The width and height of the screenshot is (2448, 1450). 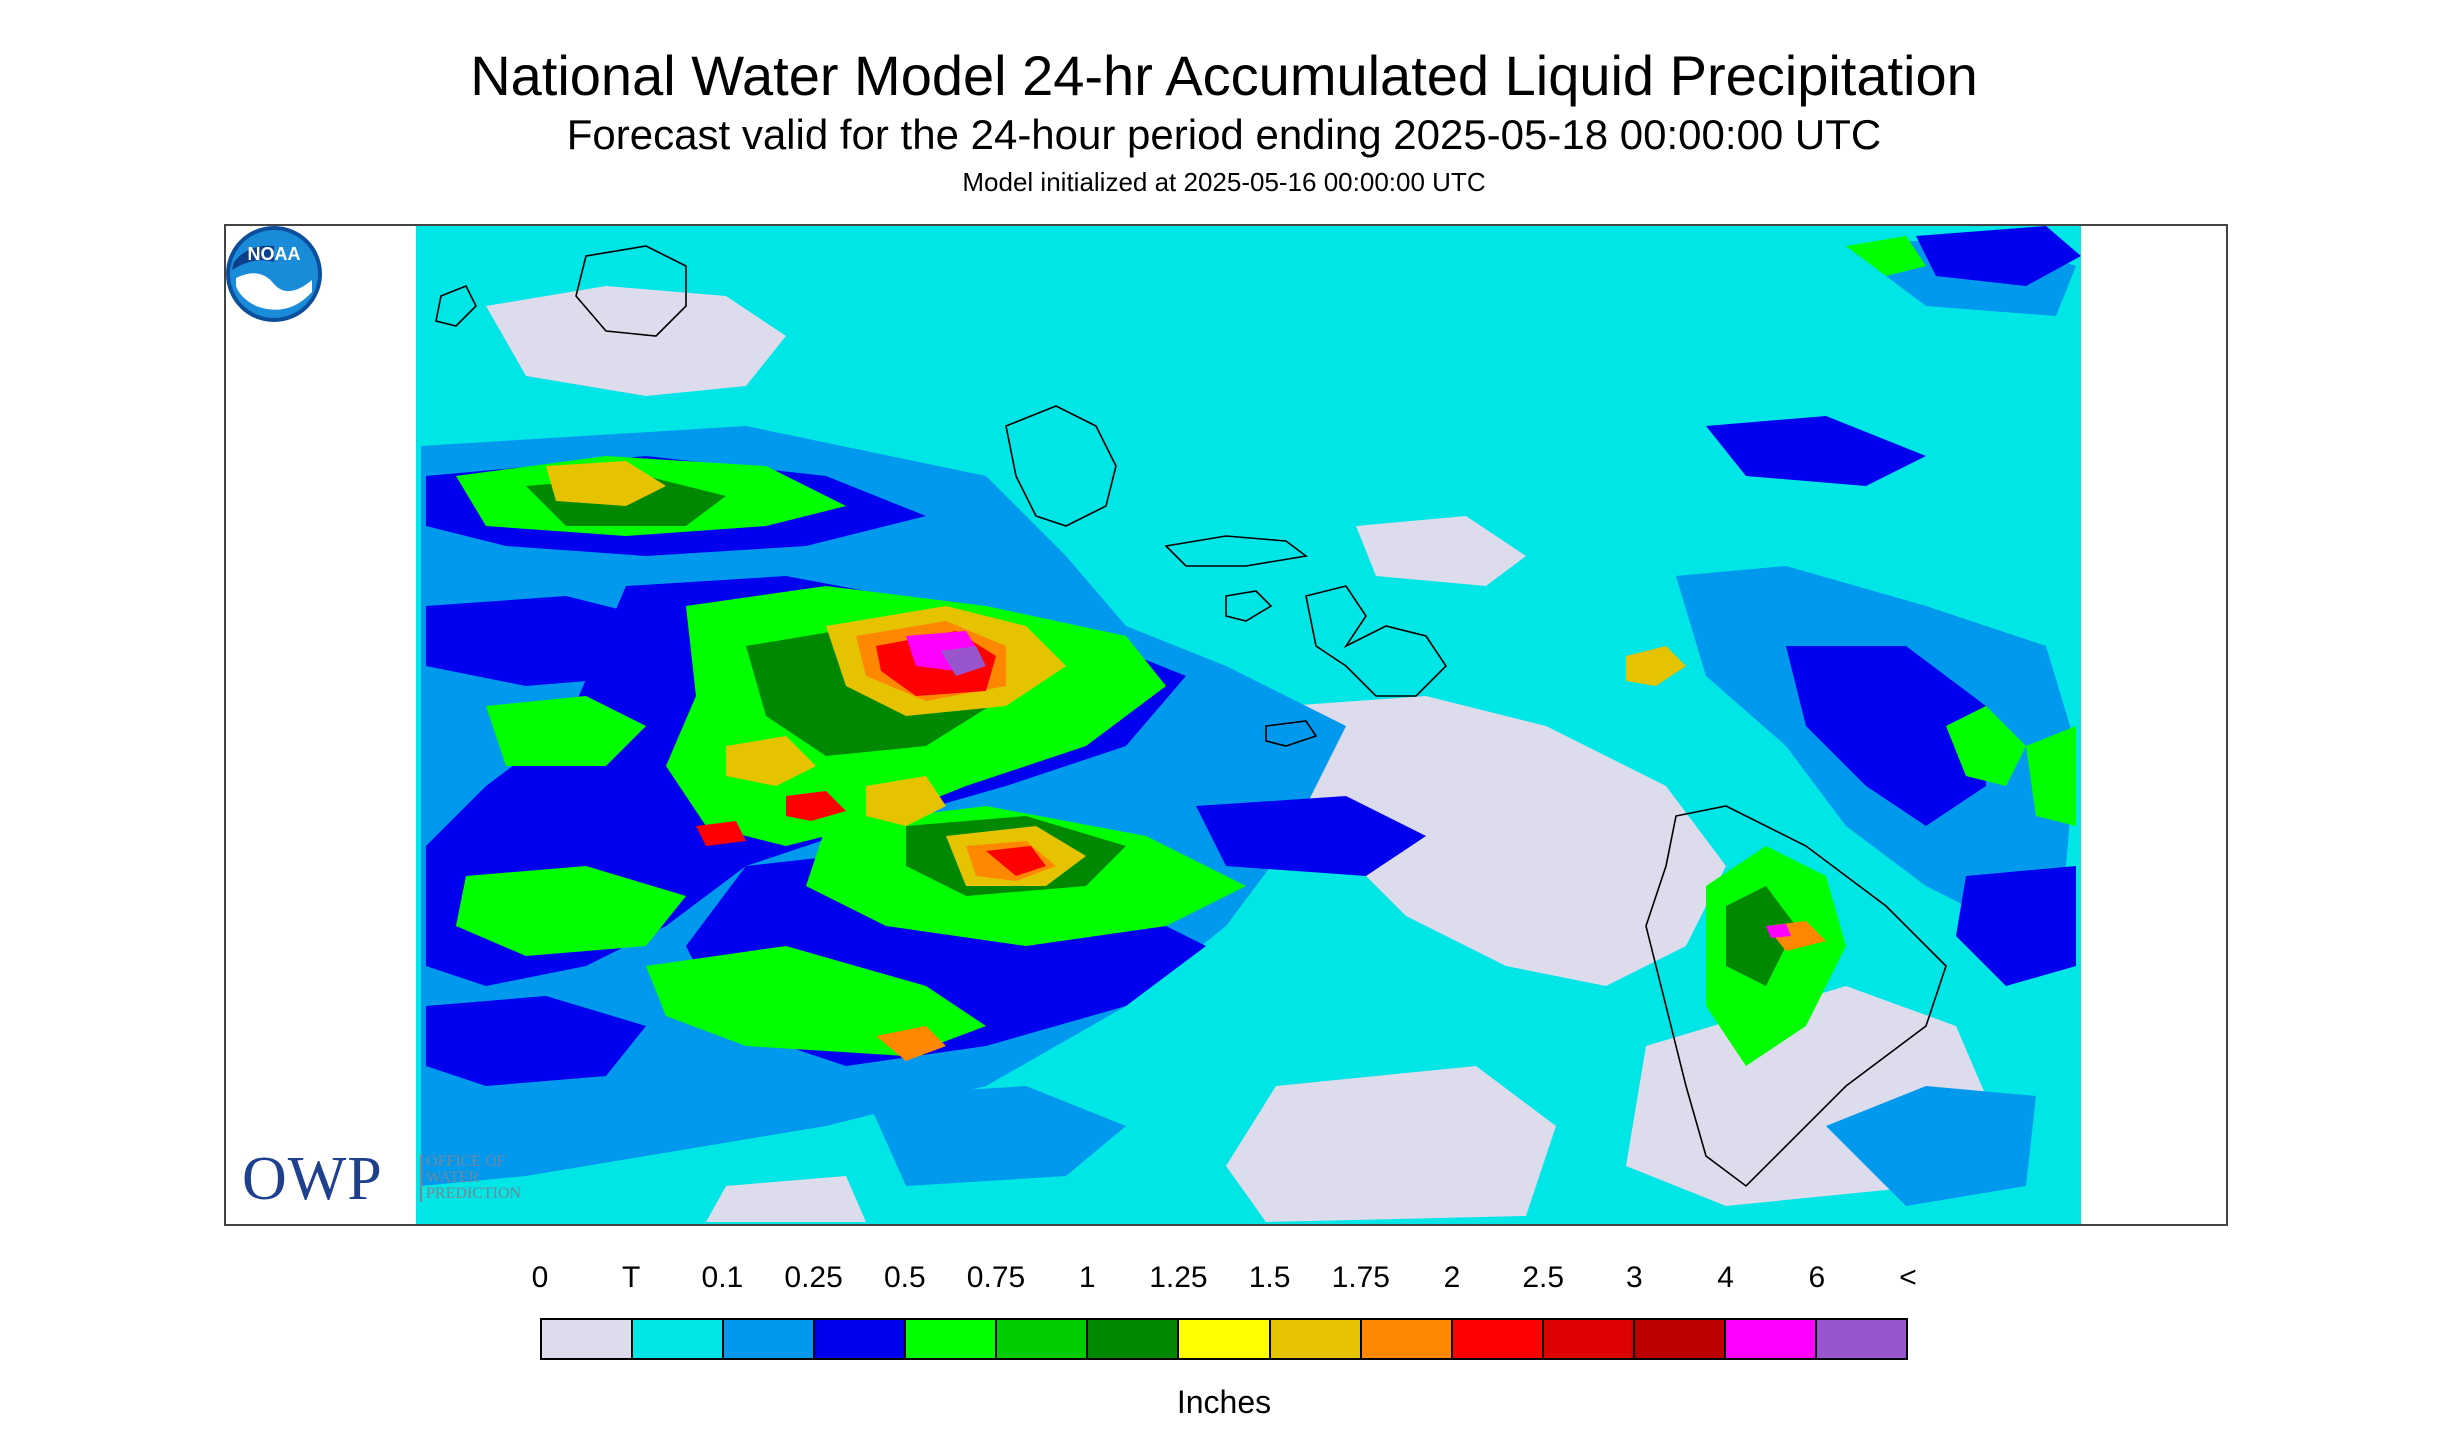 I want to click on legend-tick-label: 0.1, so click(x=722, y=1277).